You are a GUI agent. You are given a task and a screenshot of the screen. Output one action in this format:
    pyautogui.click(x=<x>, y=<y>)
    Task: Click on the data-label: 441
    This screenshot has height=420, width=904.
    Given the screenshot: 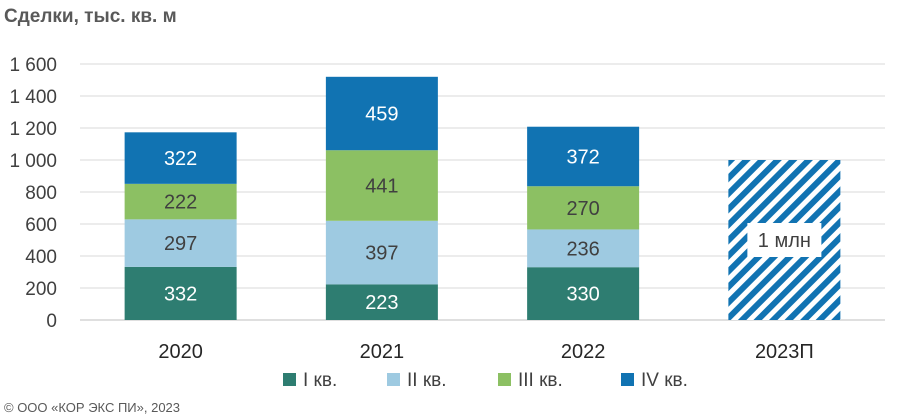 What is the action you would take?
    pyautogui.click(x=381, y=187)
    